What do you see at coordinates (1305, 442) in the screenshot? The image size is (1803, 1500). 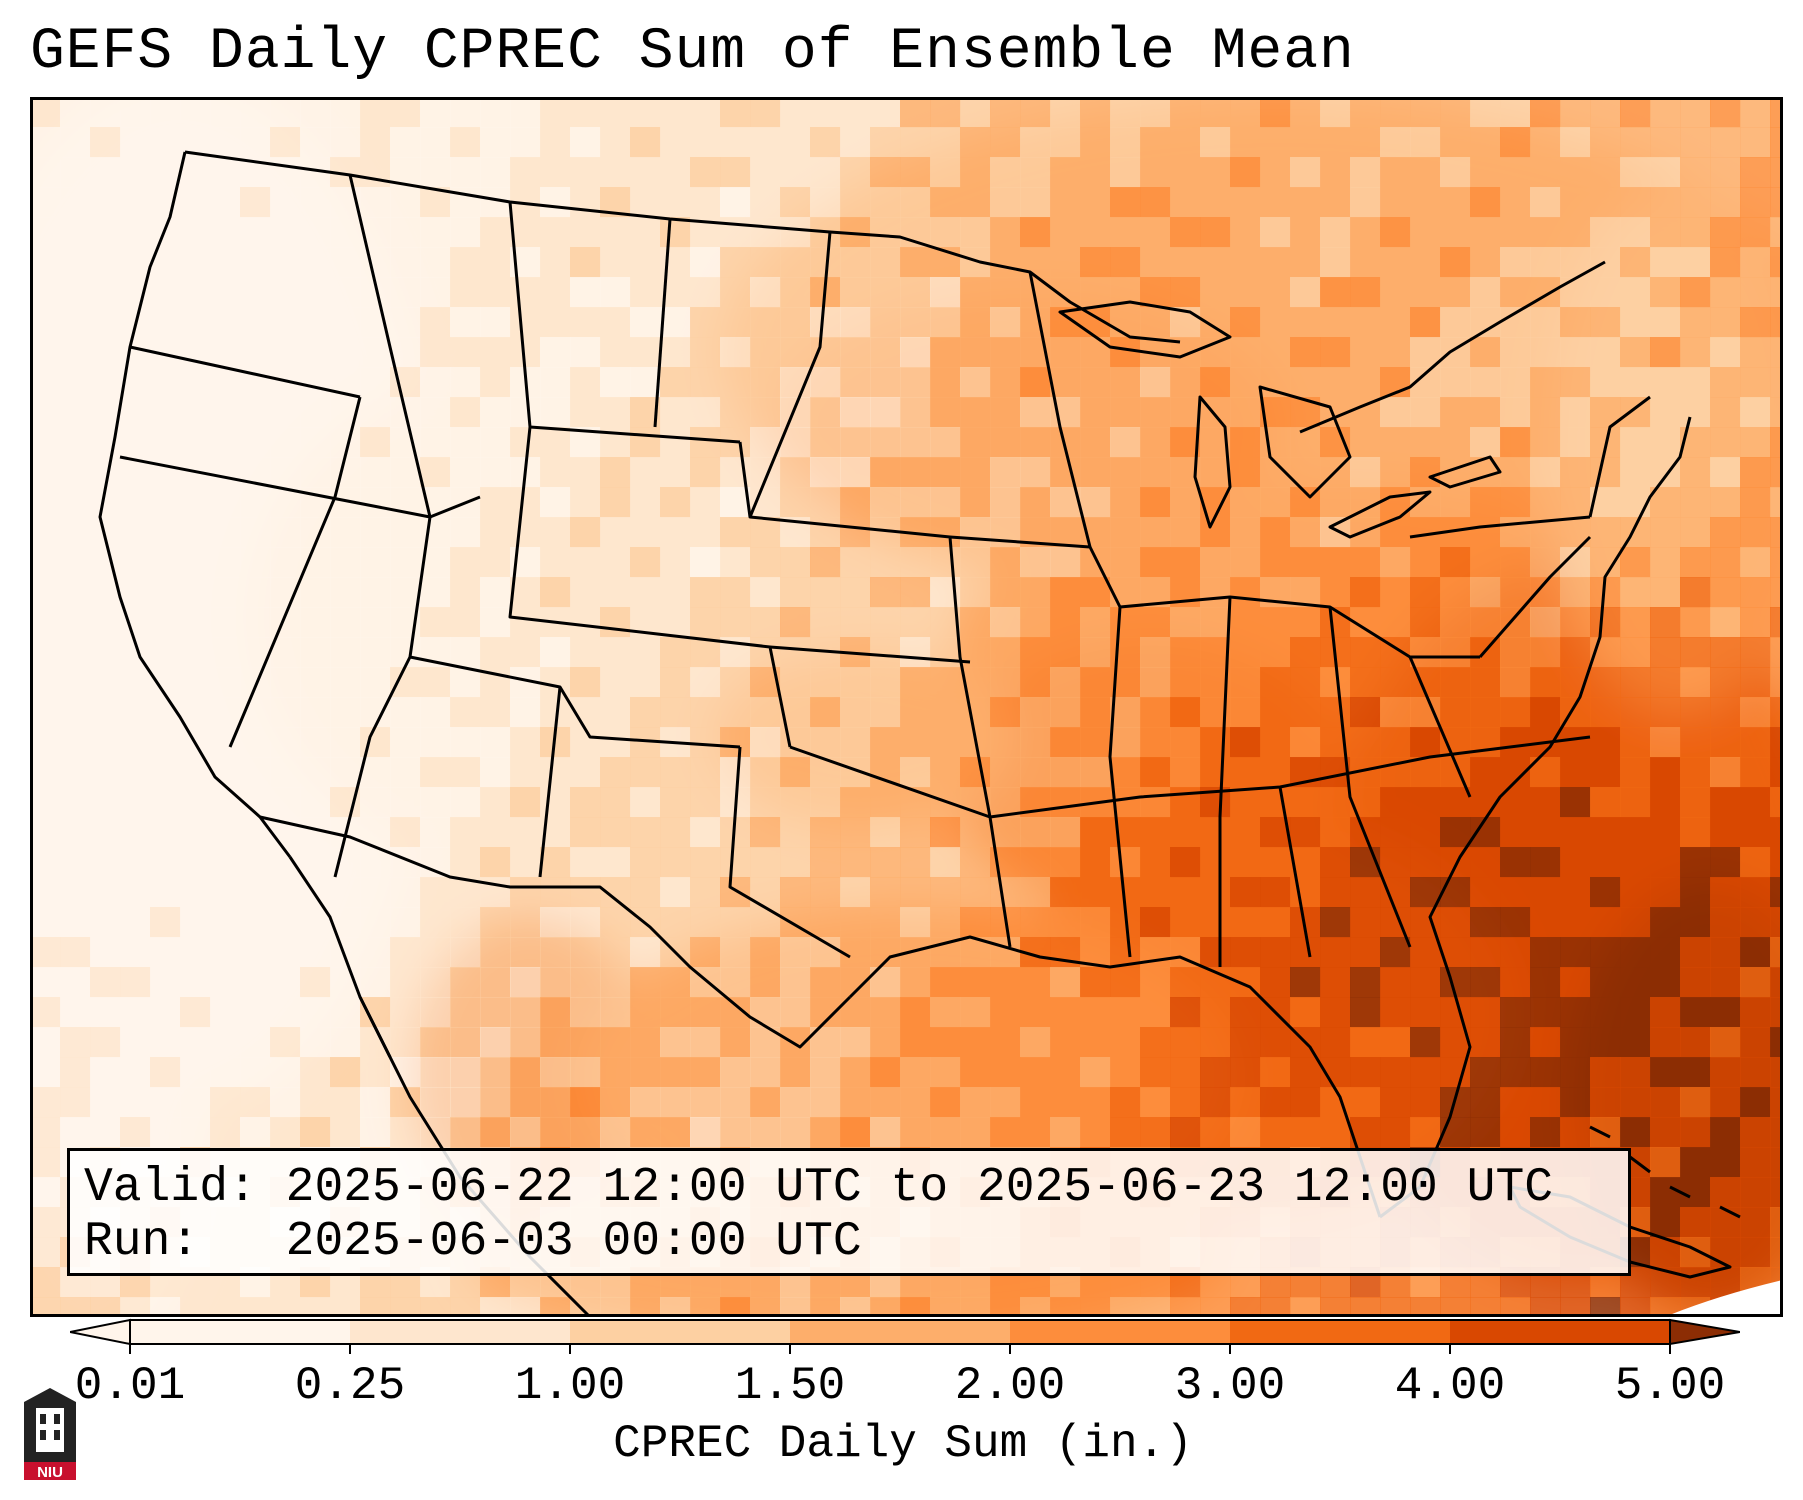 I see `lake-huron` at bounding box center [1305, 442].